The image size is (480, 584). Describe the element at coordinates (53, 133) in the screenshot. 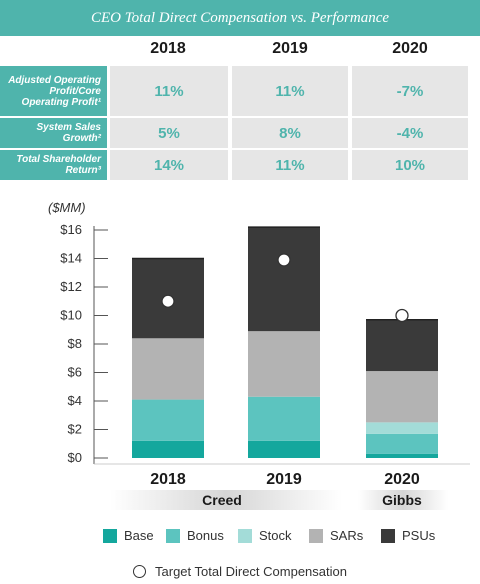

I see `performance-row-label: System Sales Growth²` at that location.